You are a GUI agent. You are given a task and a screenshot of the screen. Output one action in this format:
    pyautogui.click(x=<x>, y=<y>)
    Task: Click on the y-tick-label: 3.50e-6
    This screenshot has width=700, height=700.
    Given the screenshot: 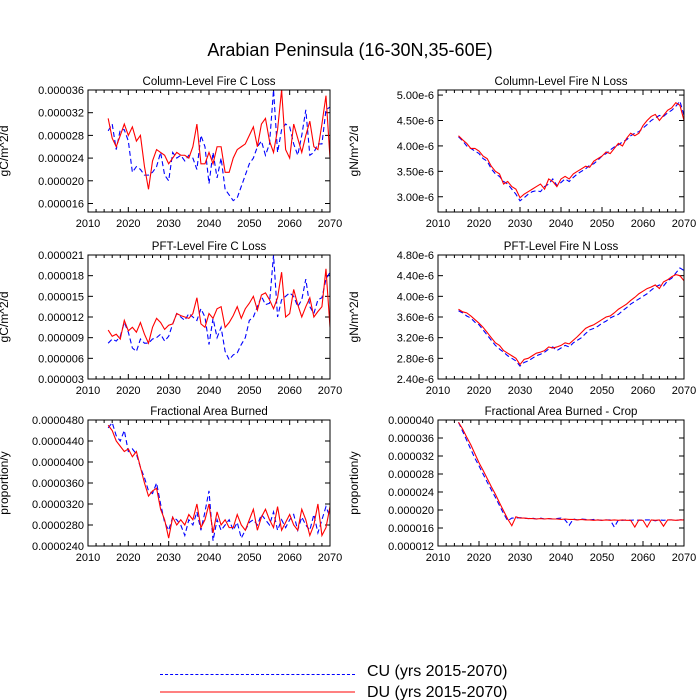 What is the action you would take?
    pyautogui.click(x=415, y=172)
    